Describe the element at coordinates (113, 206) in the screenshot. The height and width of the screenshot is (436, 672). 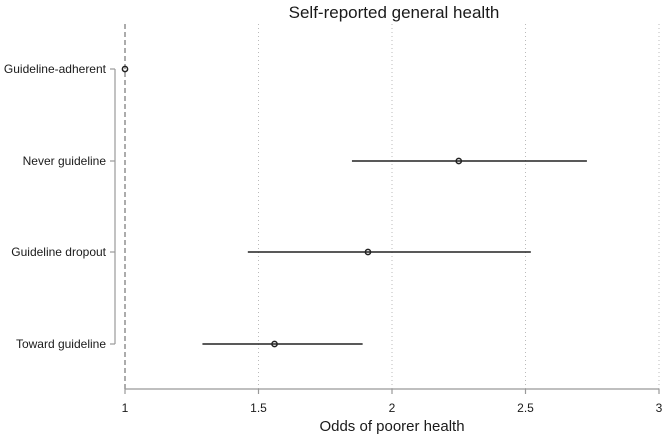
I see `y-axis-bracket` at that location.